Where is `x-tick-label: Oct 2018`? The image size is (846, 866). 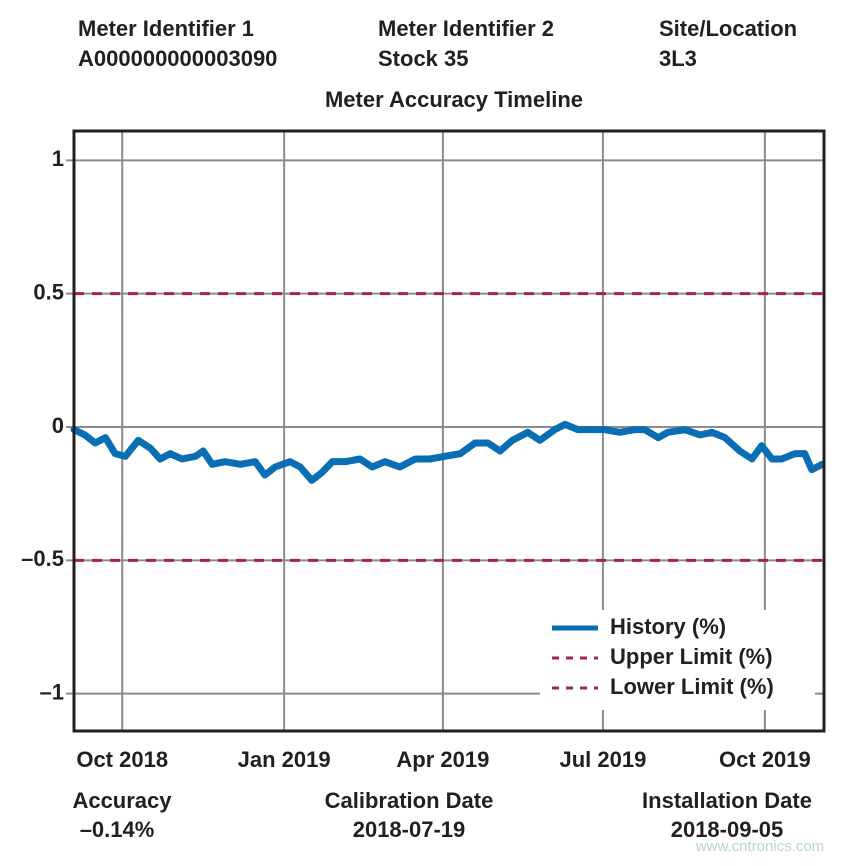 x-tick-label: Oct 2018 is located at coordinates (122, 759).